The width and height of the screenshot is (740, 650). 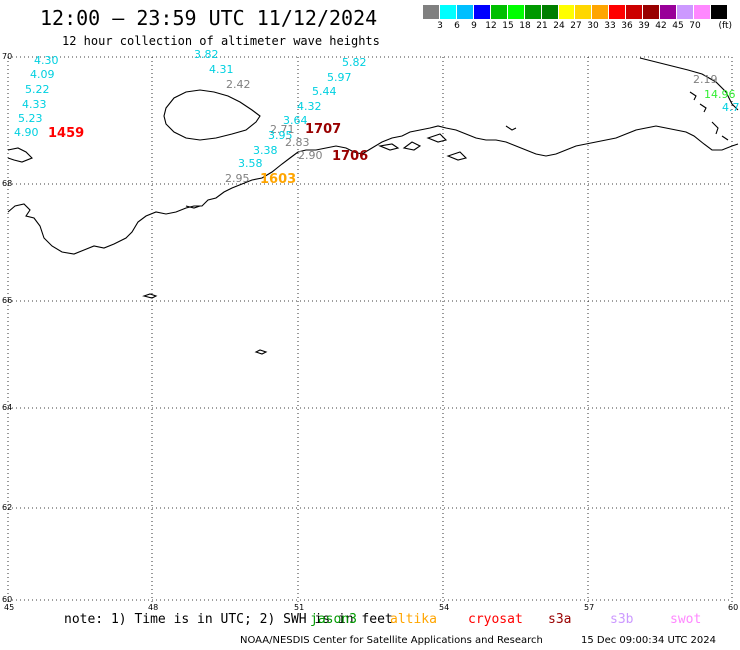 What do you see at coordinates (7, 300) in the screenshot?
I see `latitude-tick-label: 66` at bounding box center [7, 300].